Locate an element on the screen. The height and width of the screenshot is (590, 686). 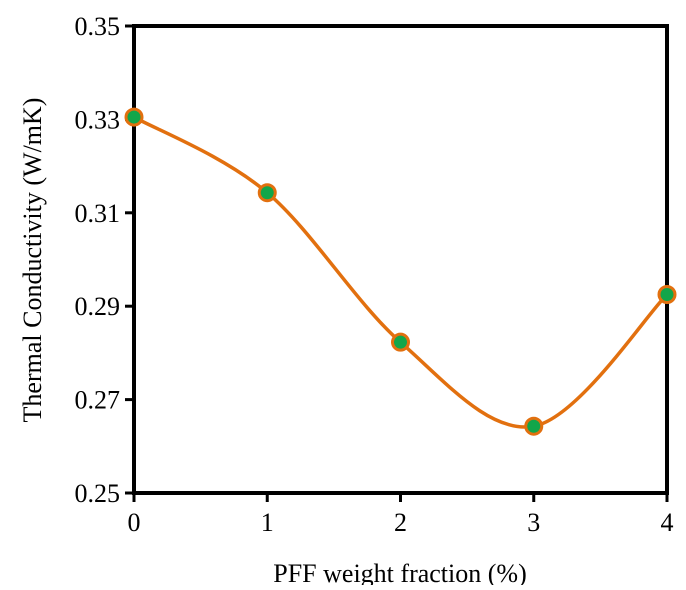
y-axis-title: Thermal Conductivity (W/mK) is located at coordinates (32, 260).